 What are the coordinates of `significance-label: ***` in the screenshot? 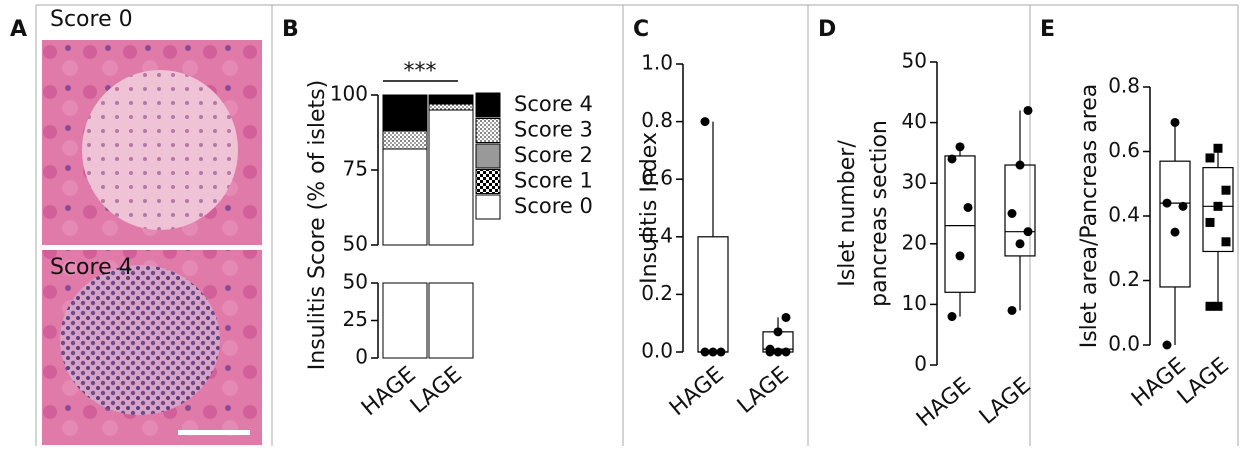 It's located at (420, 71).